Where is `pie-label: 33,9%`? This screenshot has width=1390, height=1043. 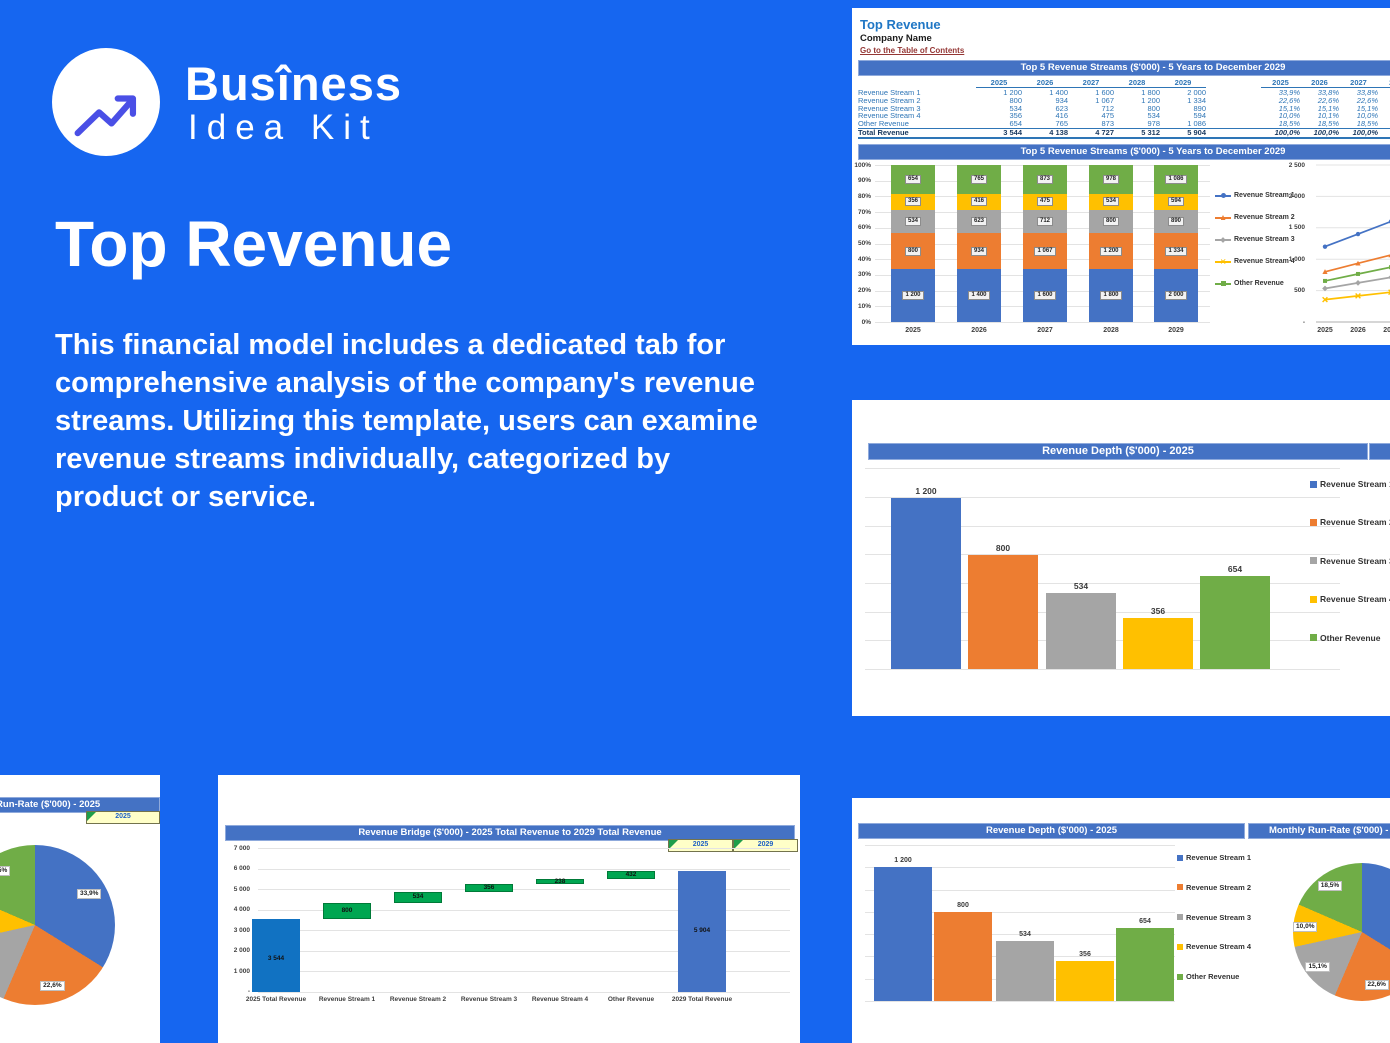 pie-label: 33,9% is located at coordinates (89, 893).